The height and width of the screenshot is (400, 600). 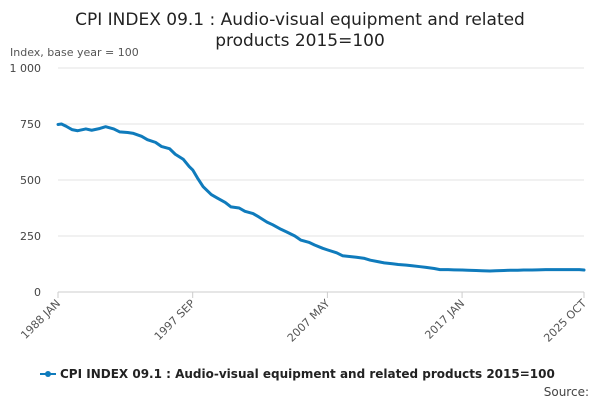 What do you see at coordinates (74, 52) in the screenshot?
I see `y-axis-label: Index, base year = 100` at bounding box center [74, 52].